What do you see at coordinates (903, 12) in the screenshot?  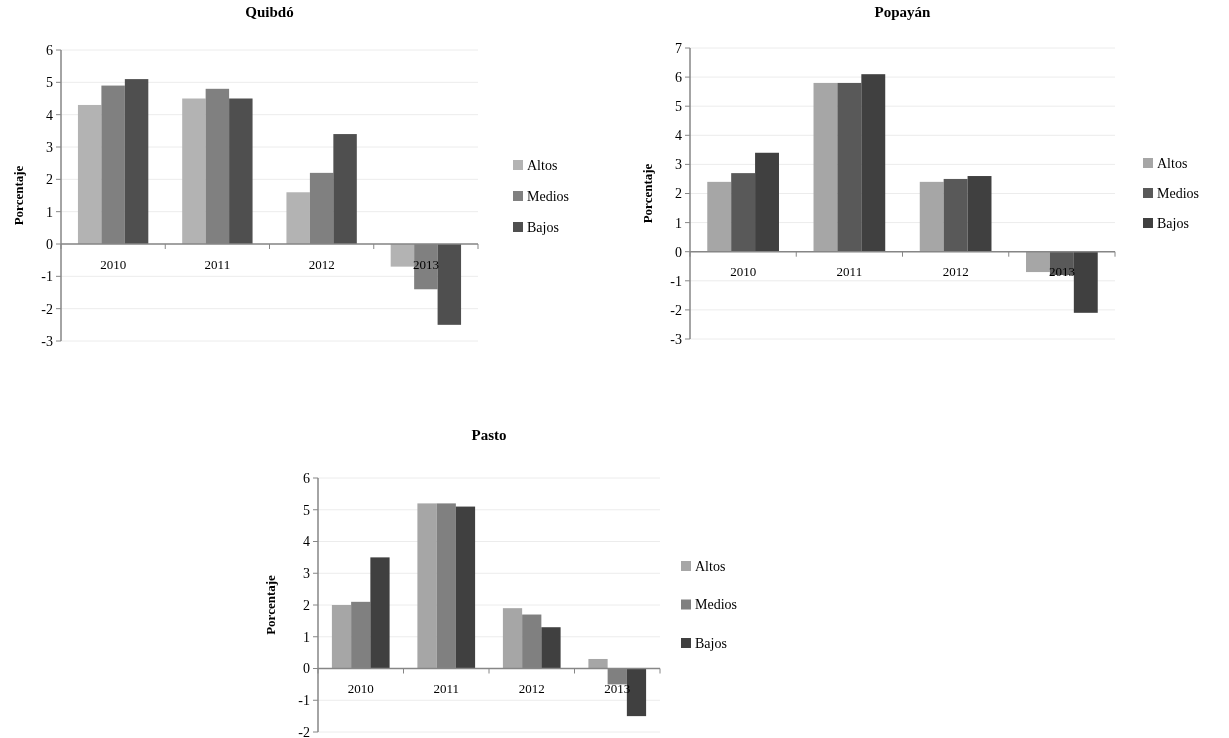 I see `chart-title: Popayán` at bounding box center [903, 12].